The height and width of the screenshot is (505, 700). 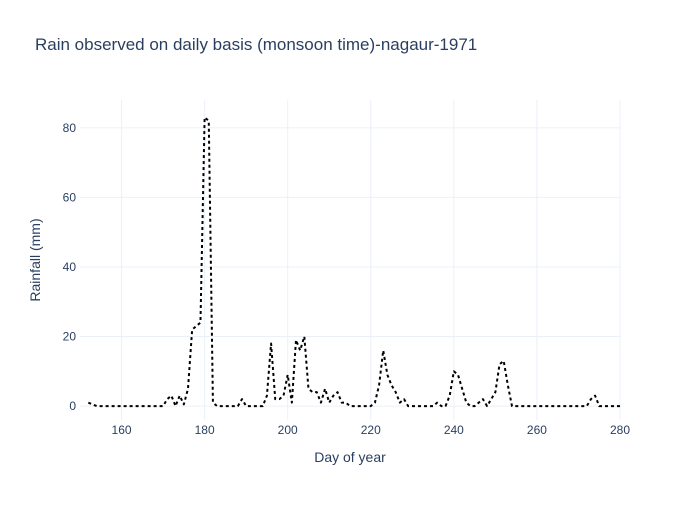 What do you see at coordinates (350, 457) in the screenshot?
I see `x-axis-label: Day of year` at bounding box center [350, 457].